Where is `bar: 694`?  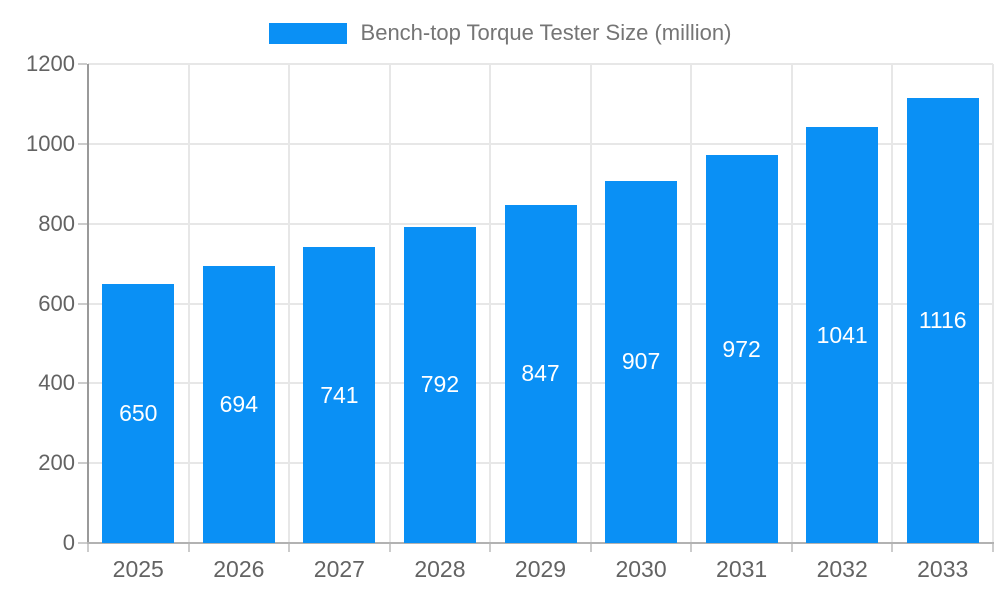 bar: 694 is located at coordinates (238, 404).